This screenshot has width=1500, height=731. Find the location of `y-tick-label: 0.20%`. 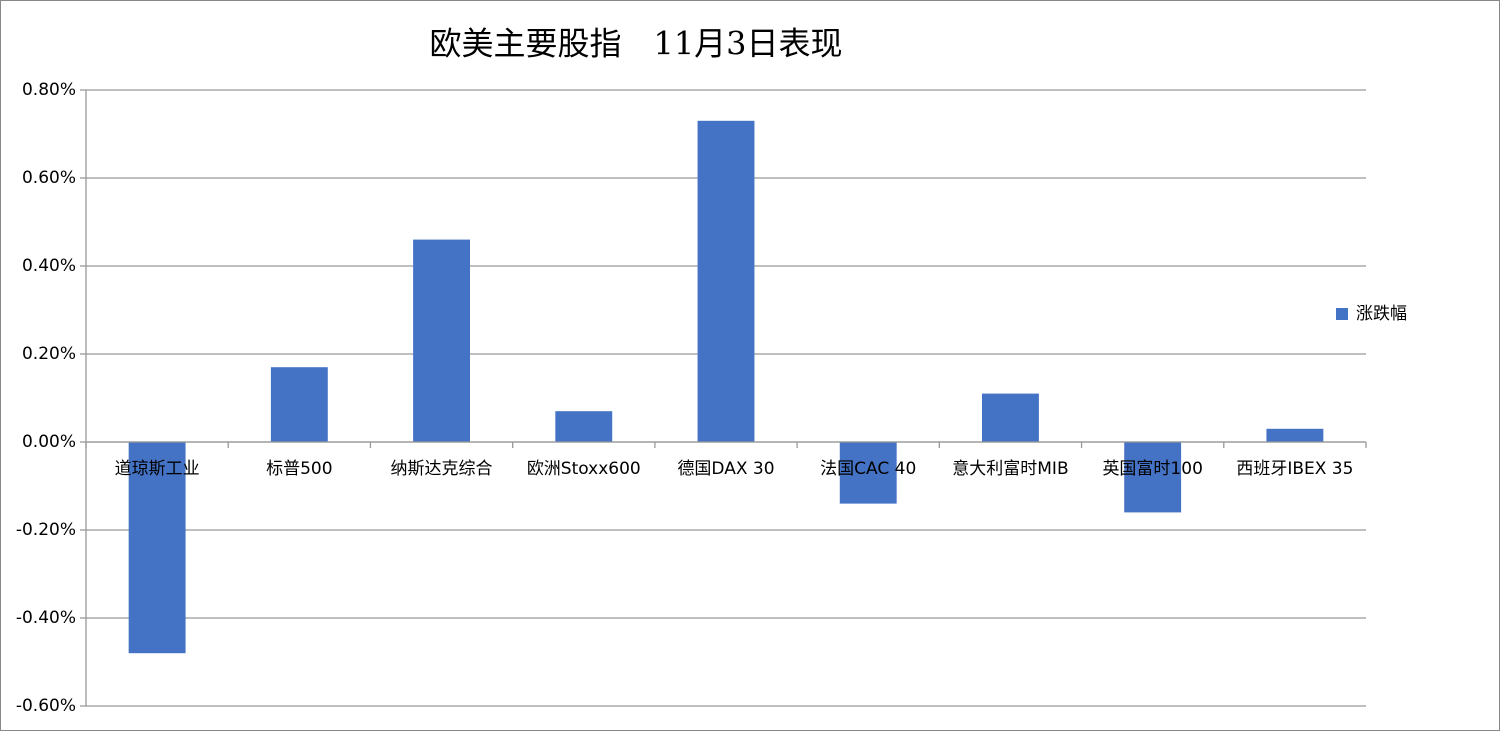

y-tick-label: 0.20% is located at coordinates (49, 354).